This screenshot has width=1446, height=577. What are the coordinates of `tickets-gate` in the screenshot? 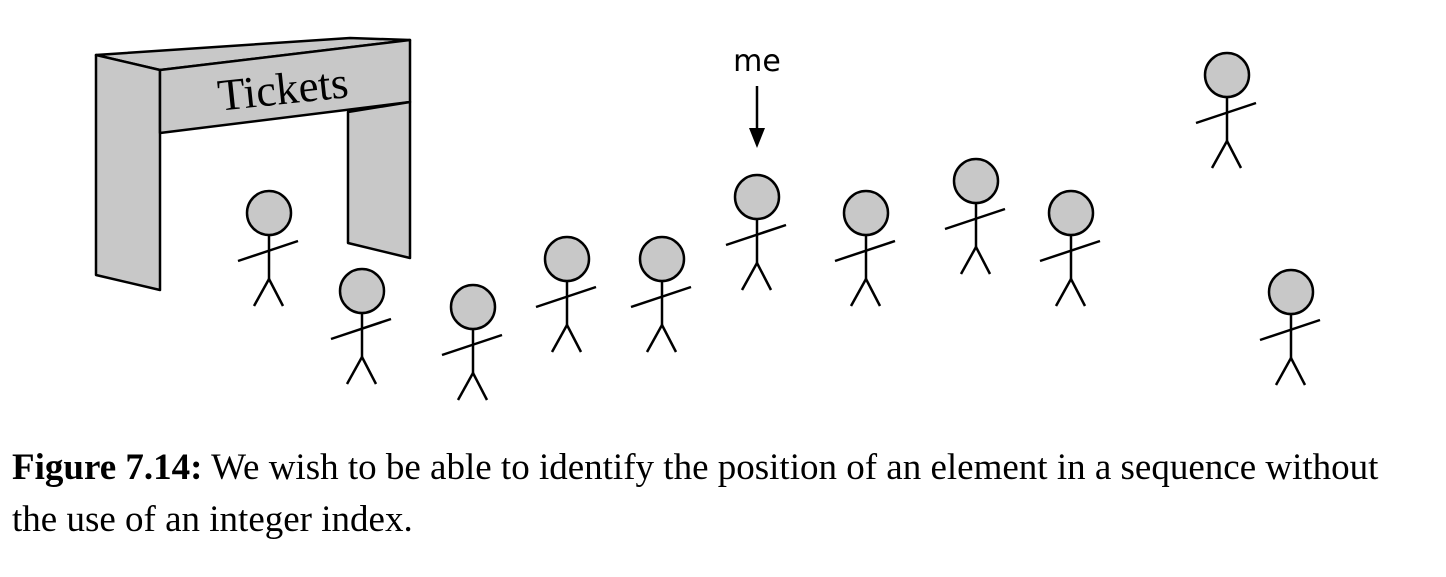 It's located at (253, 164).